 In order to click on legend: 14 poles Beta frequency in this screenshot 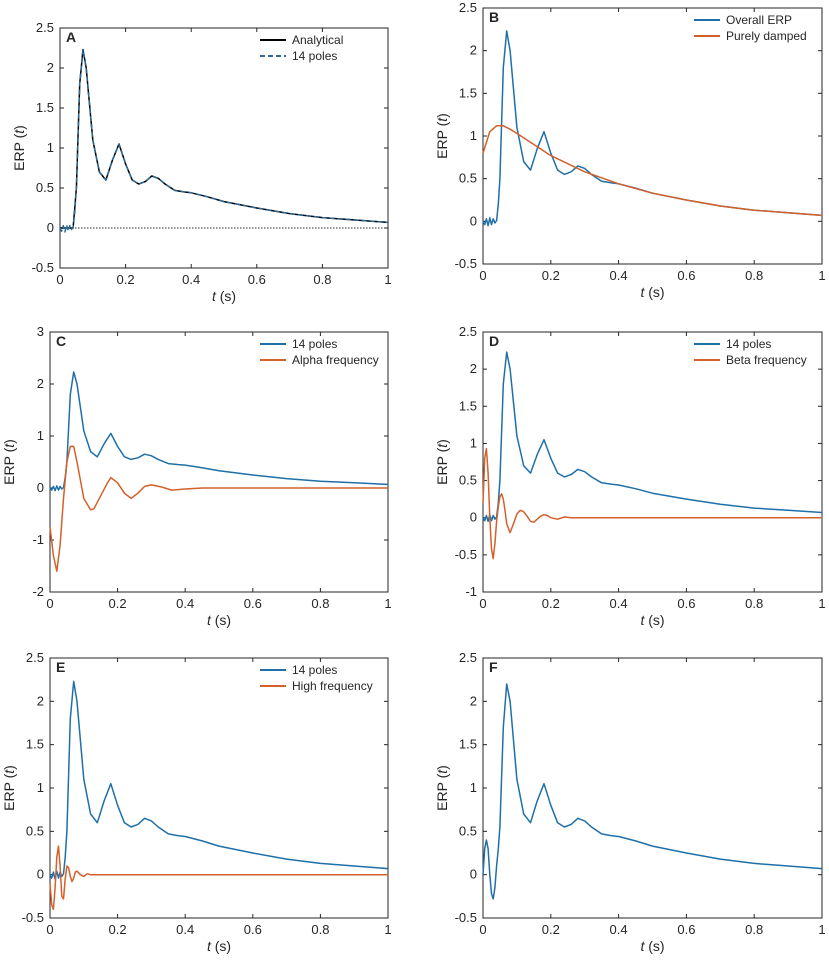, I will do `click(750, 352)`.